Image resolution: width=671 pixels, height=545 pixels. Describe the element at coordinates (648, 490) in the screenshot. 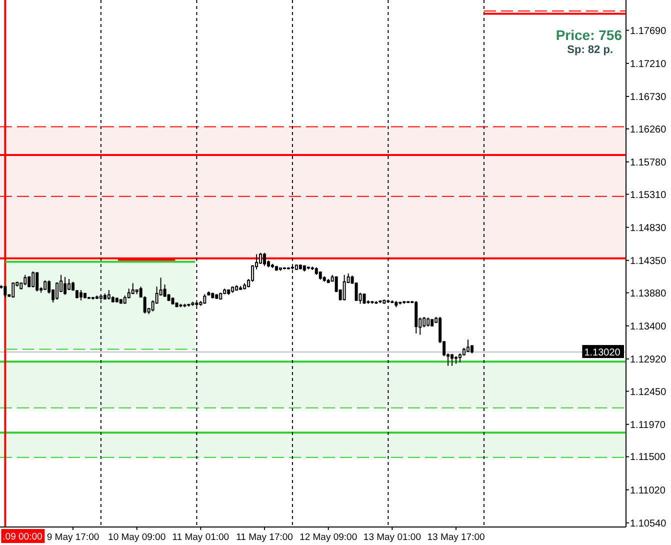

I see `y-tick-label: 1.11020` at that location.